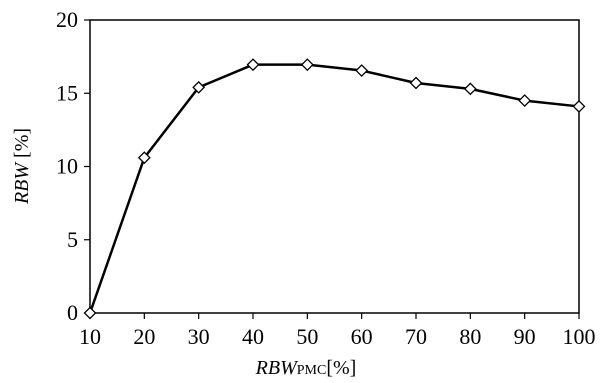  Describe the element at coordinates (337, 331) in the screenshot. I see `x-axis: 10 20 30 40 50 60 70 80 90 100` at that location.